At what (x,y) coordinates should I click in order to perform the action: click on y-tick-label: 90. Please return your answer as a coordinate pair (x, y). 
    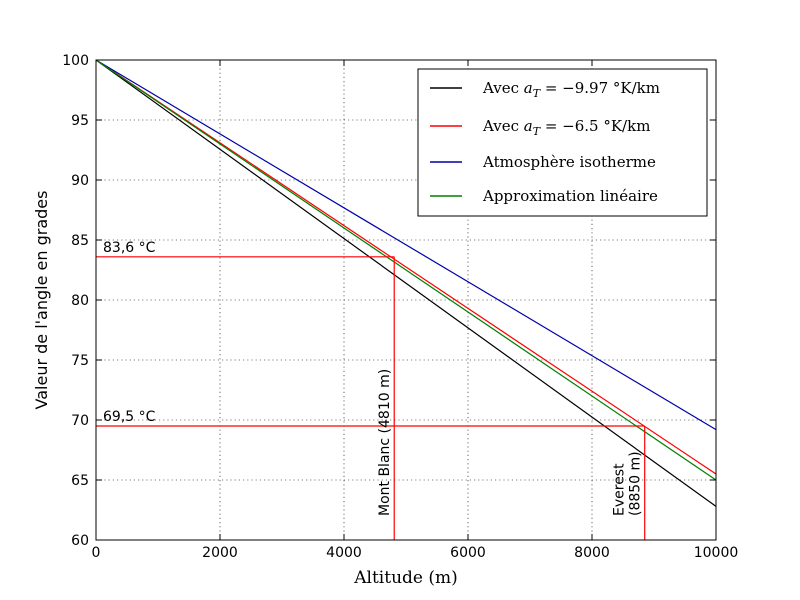
    Looking at the image, I should click on (80, 181).